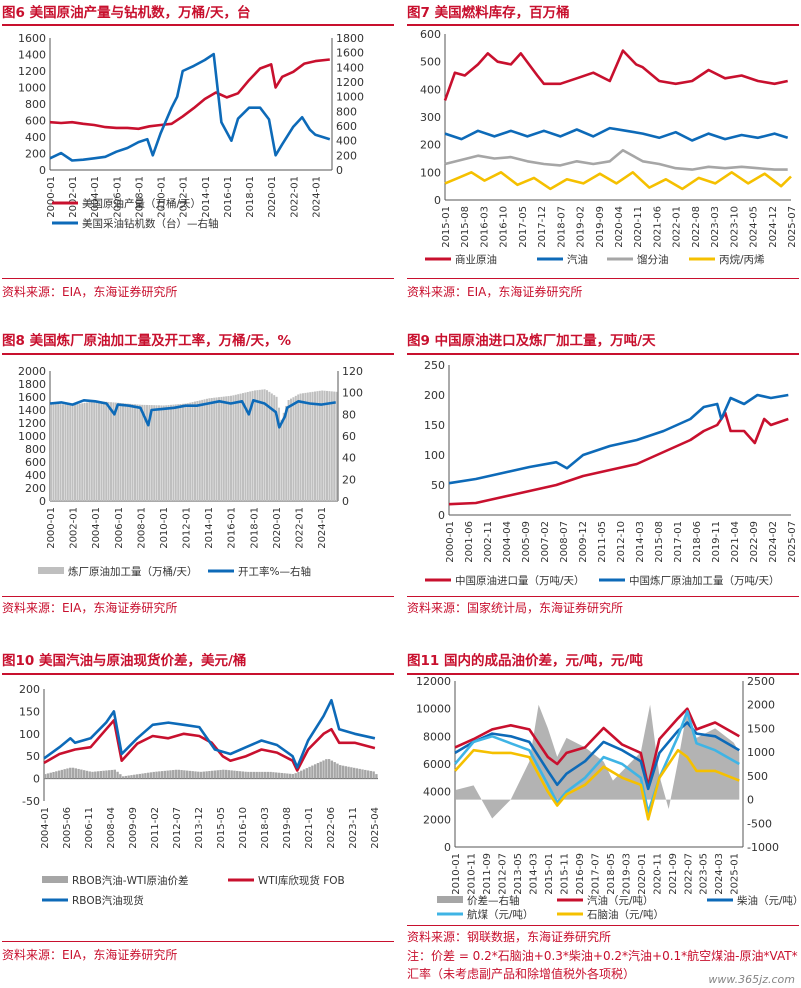  I want to click on y-right-tick-label: 200, so click(346, 155).